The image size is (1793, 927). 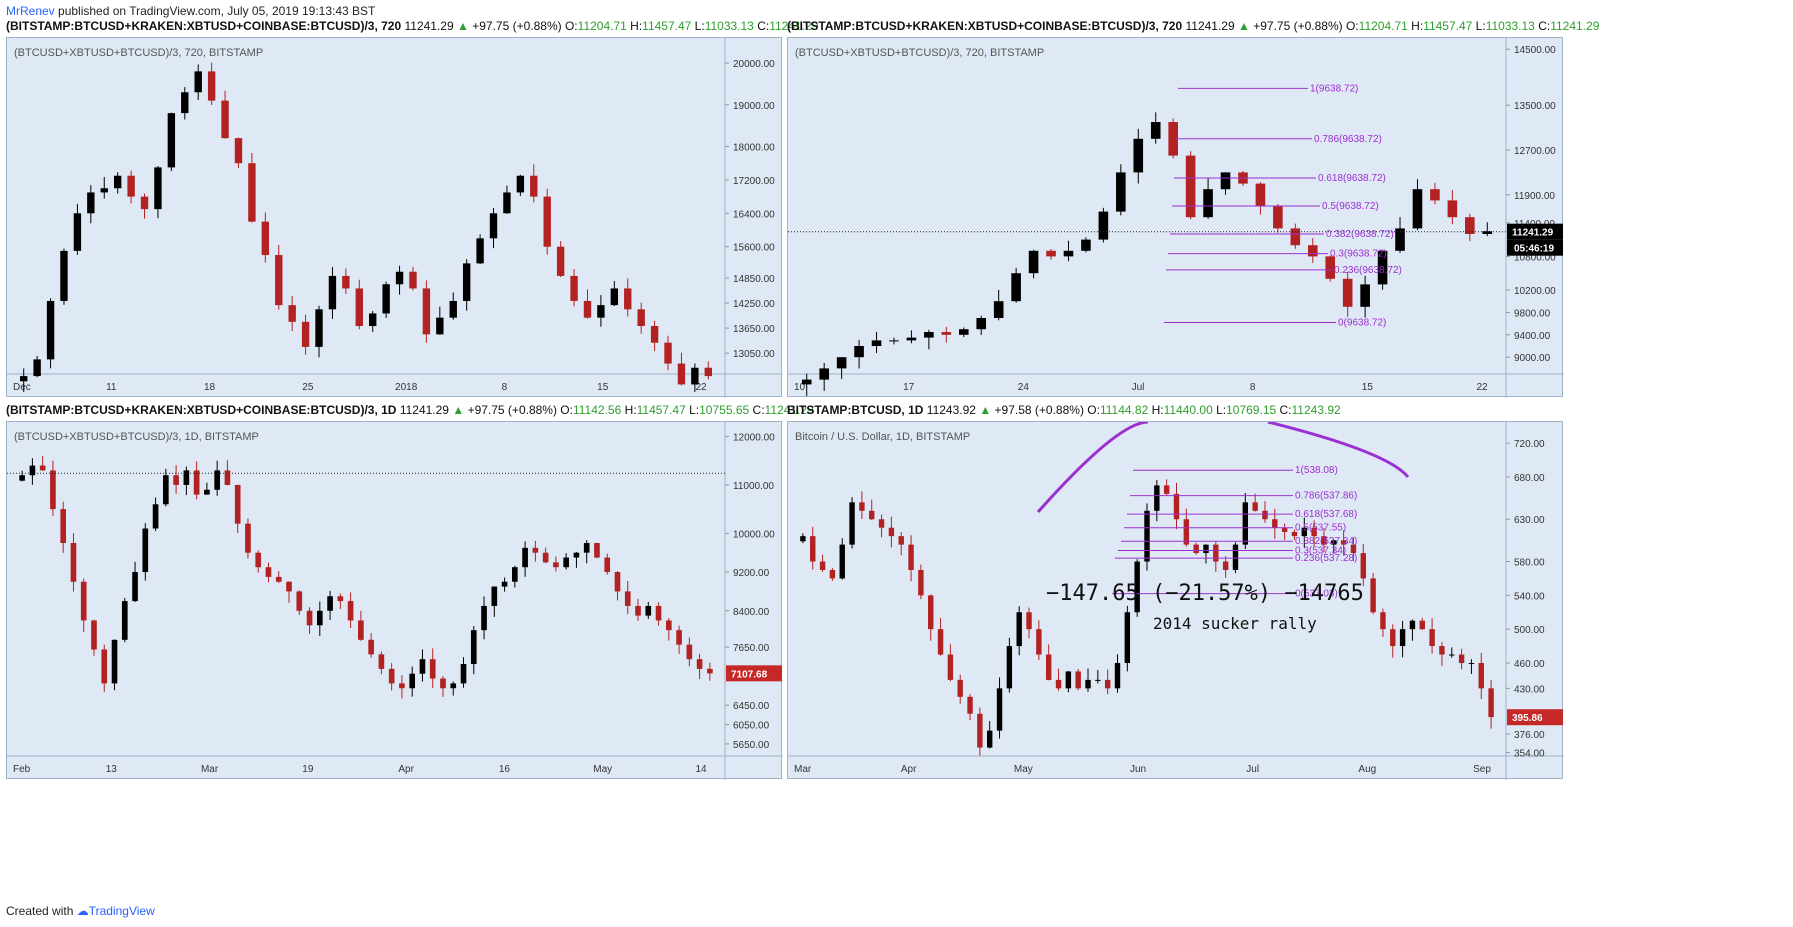 I want to click on y-tick-label: 580.00, so click(x=1529, y=563).